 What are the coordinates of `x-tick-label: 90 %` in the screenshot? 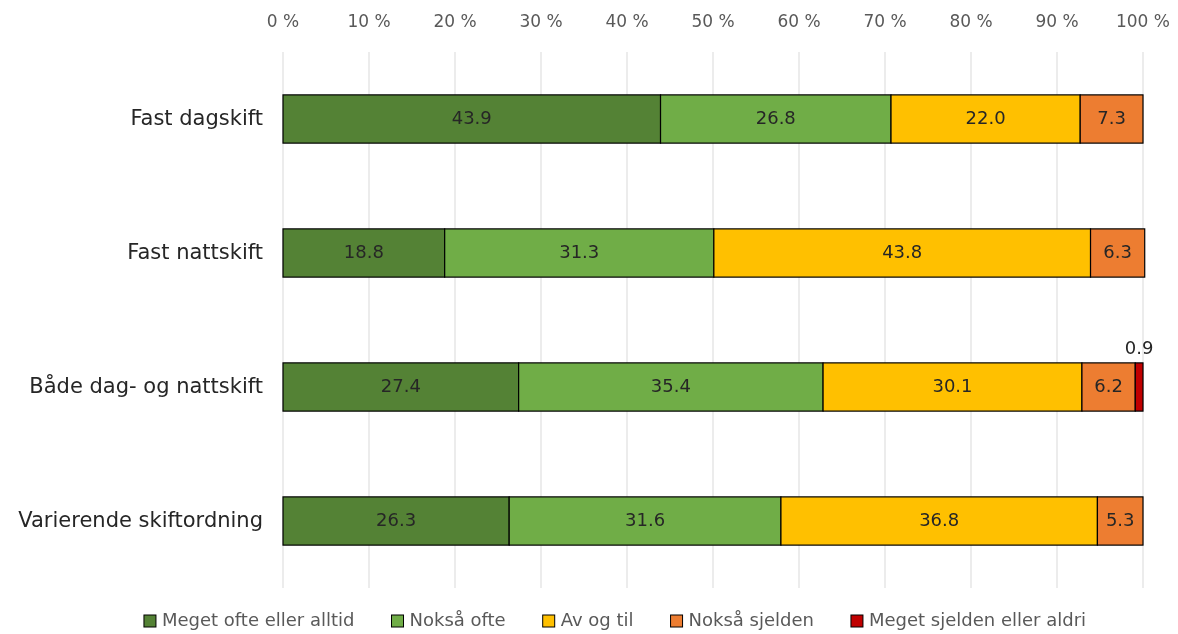 It's located at (1057, 21).